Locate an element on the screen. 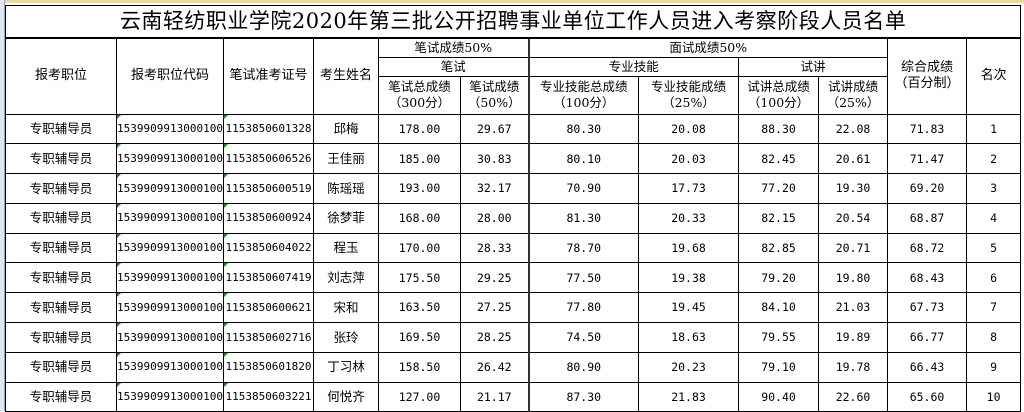  cell-written-total: 178.00 is located at coordinates (419, 129).